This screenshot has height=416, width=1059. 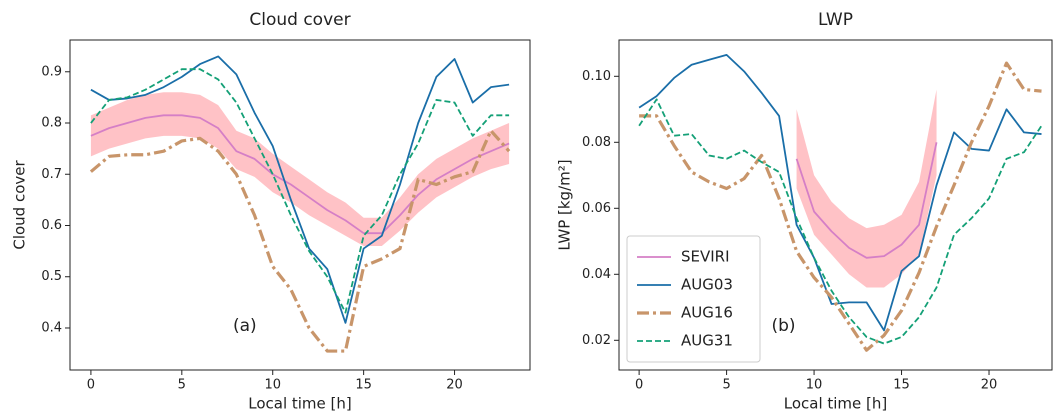 I want to click on y-tick-label: 0.04, so click(x=596, y=274).